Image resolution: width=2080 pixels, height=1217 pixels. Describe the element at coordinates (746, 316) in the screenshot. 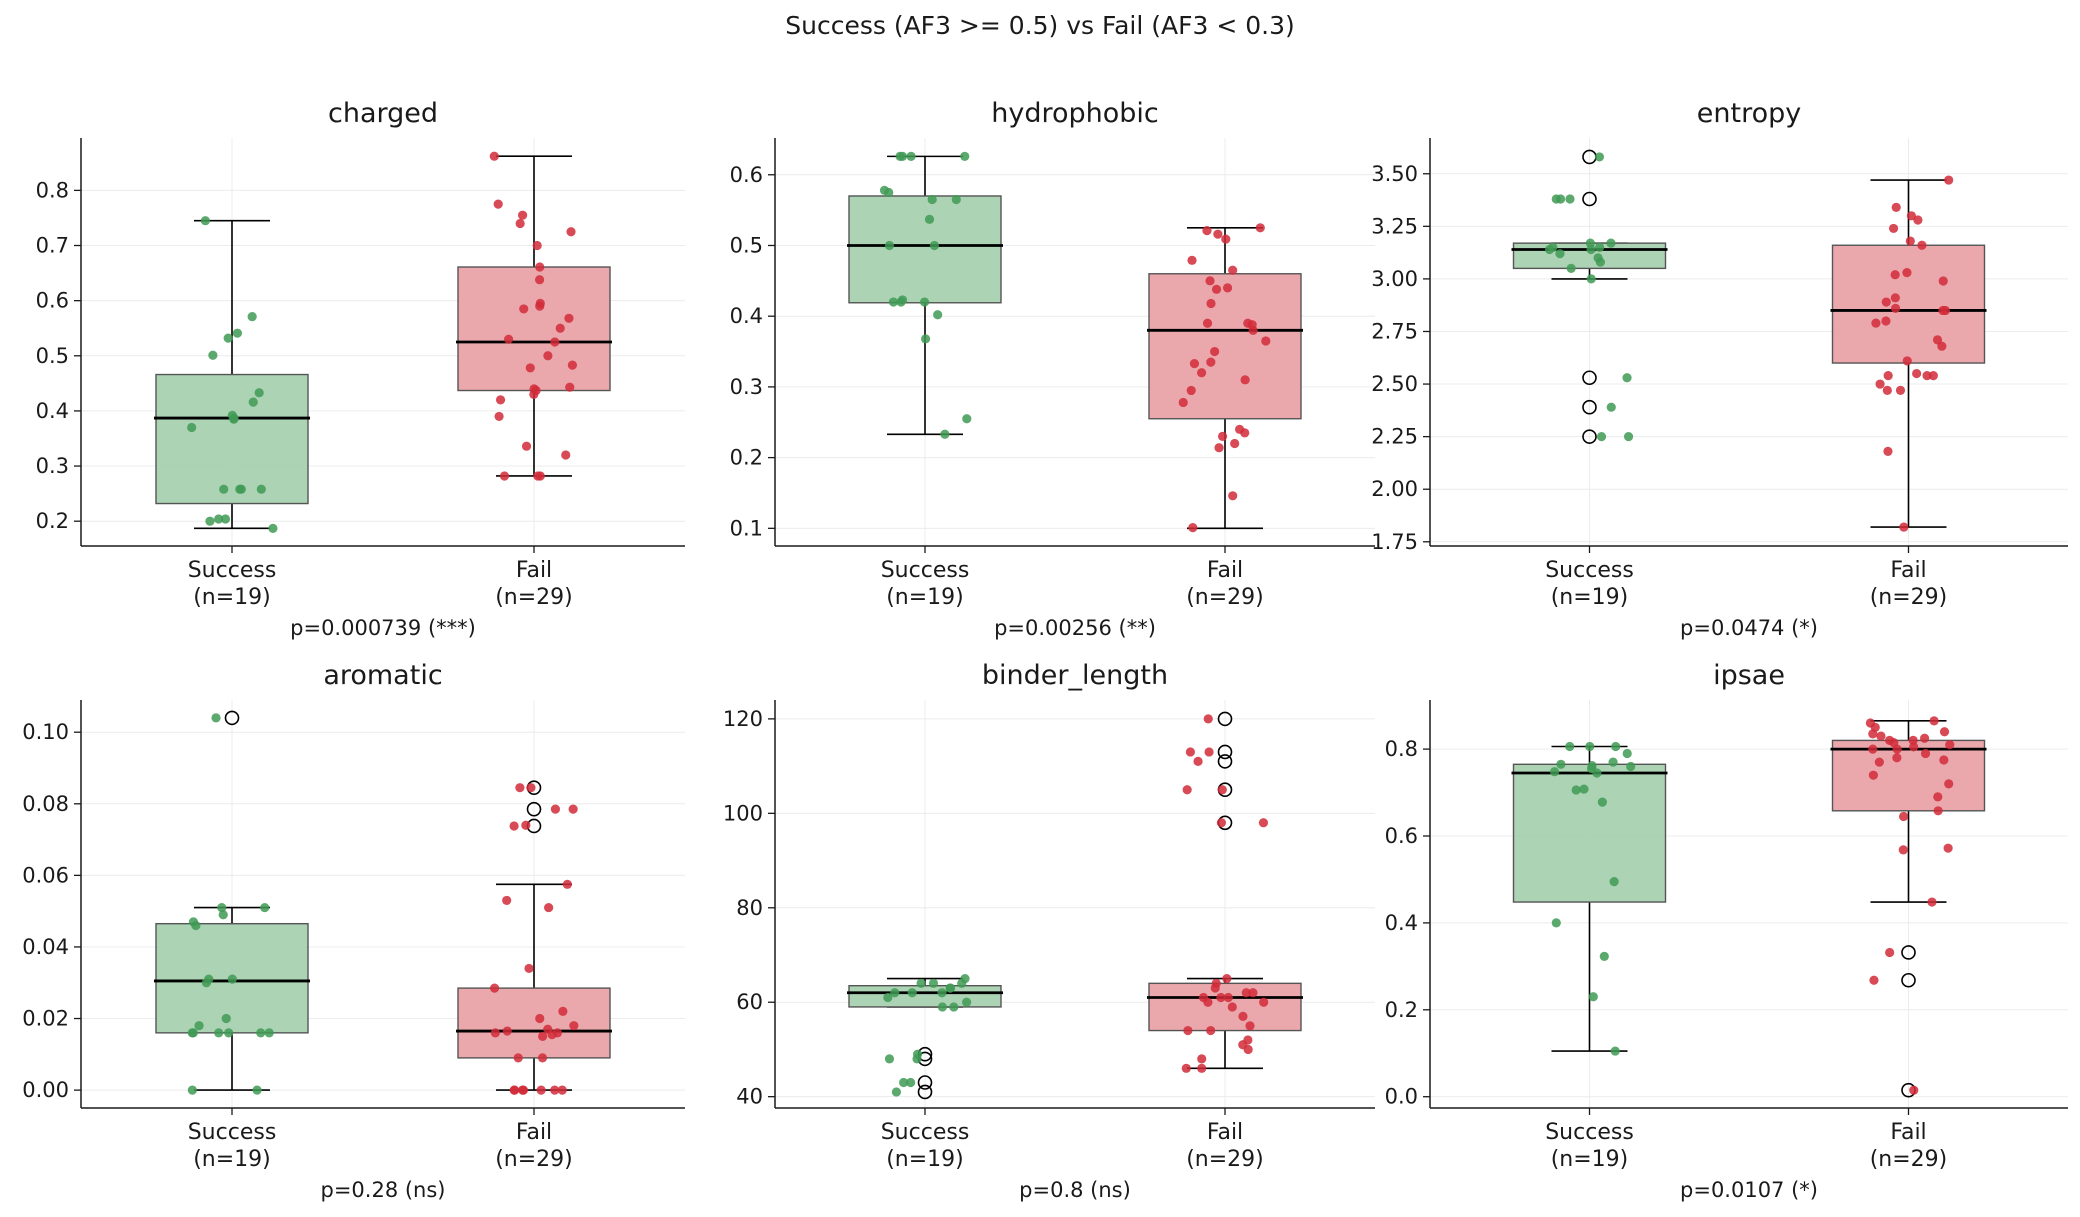

I see `y-tick-label: 0.4` at that location.